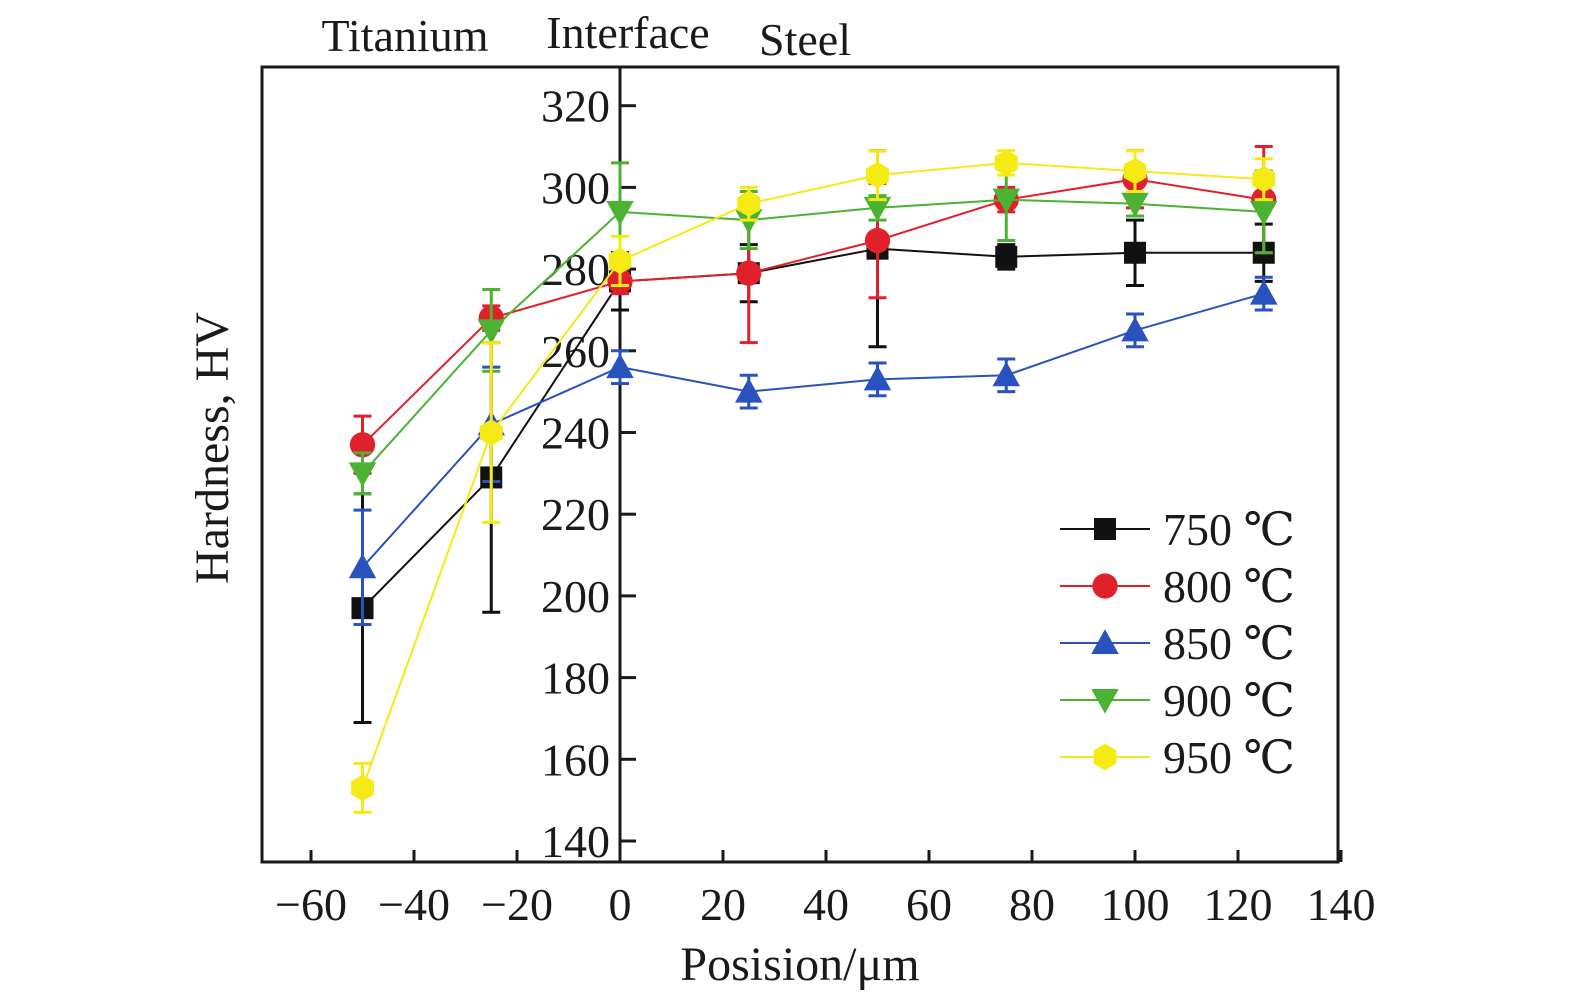 The height and width of the screenshot is (1006, 1575). I want to click on y-tick-label: 200, so click(575, 596).